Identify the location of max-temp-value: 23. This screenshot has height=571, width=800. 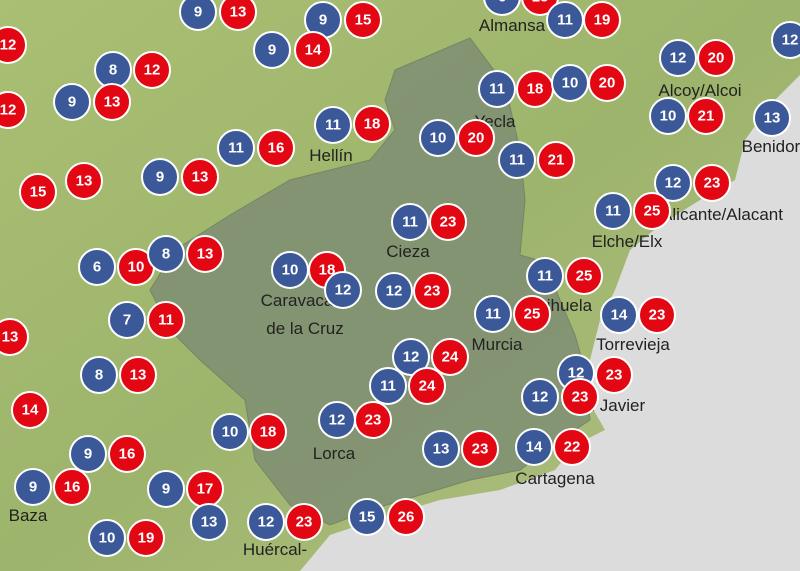
(614, 375).